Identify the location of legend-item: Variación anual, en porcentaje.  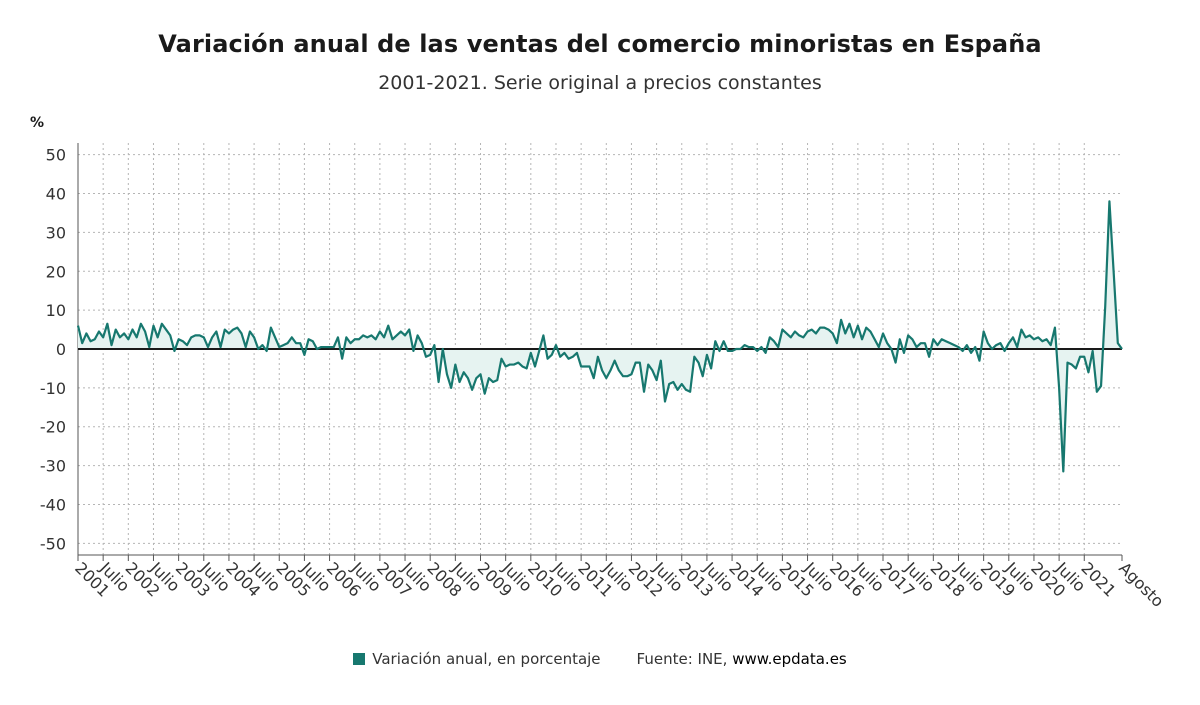
(477, 659).